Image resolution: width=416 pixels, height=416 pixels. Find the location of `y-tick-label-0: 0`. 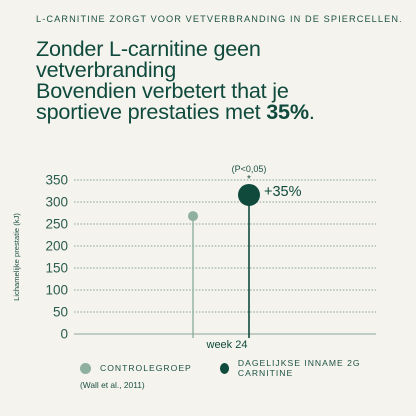

y-tick-label-0: 0 is located at coordinates (64, 334).